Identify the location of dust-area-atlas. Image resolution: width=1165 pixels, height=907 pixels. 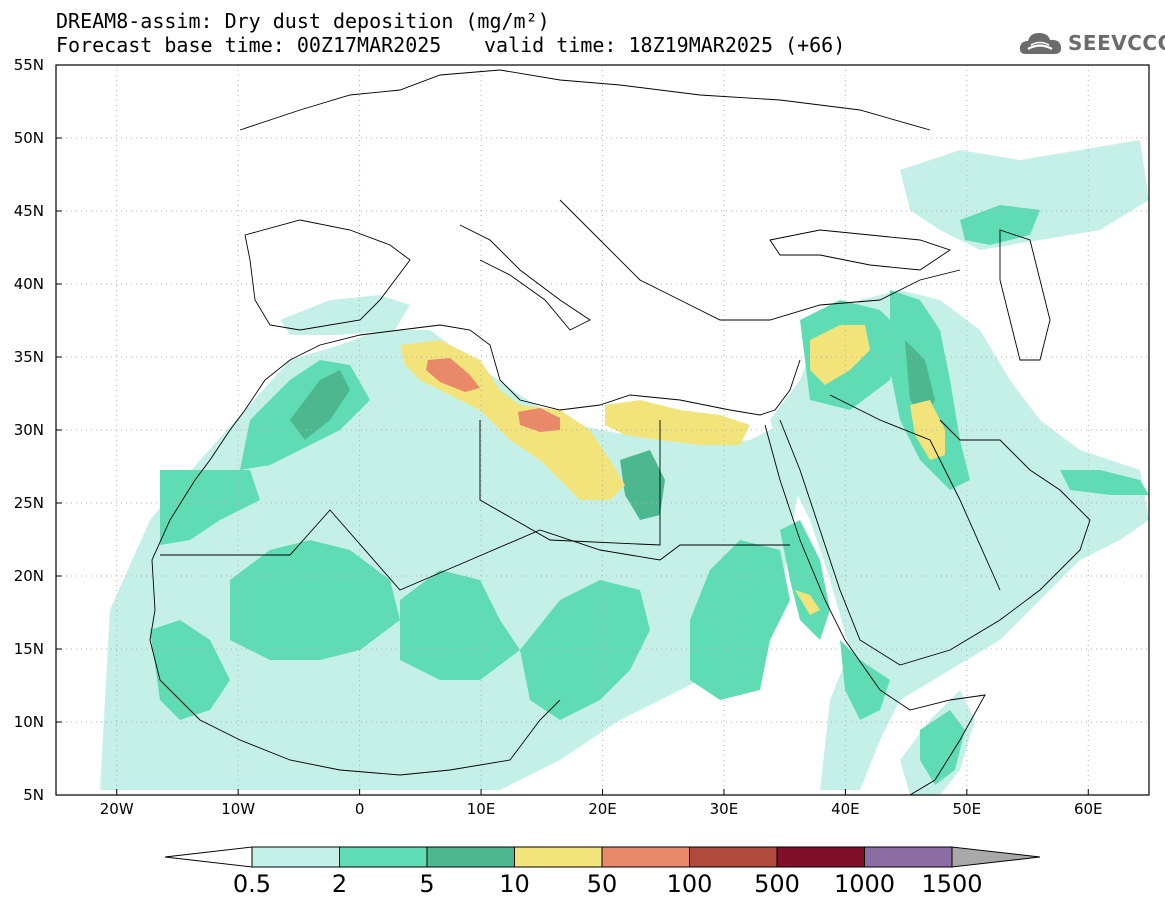
(320, 405).